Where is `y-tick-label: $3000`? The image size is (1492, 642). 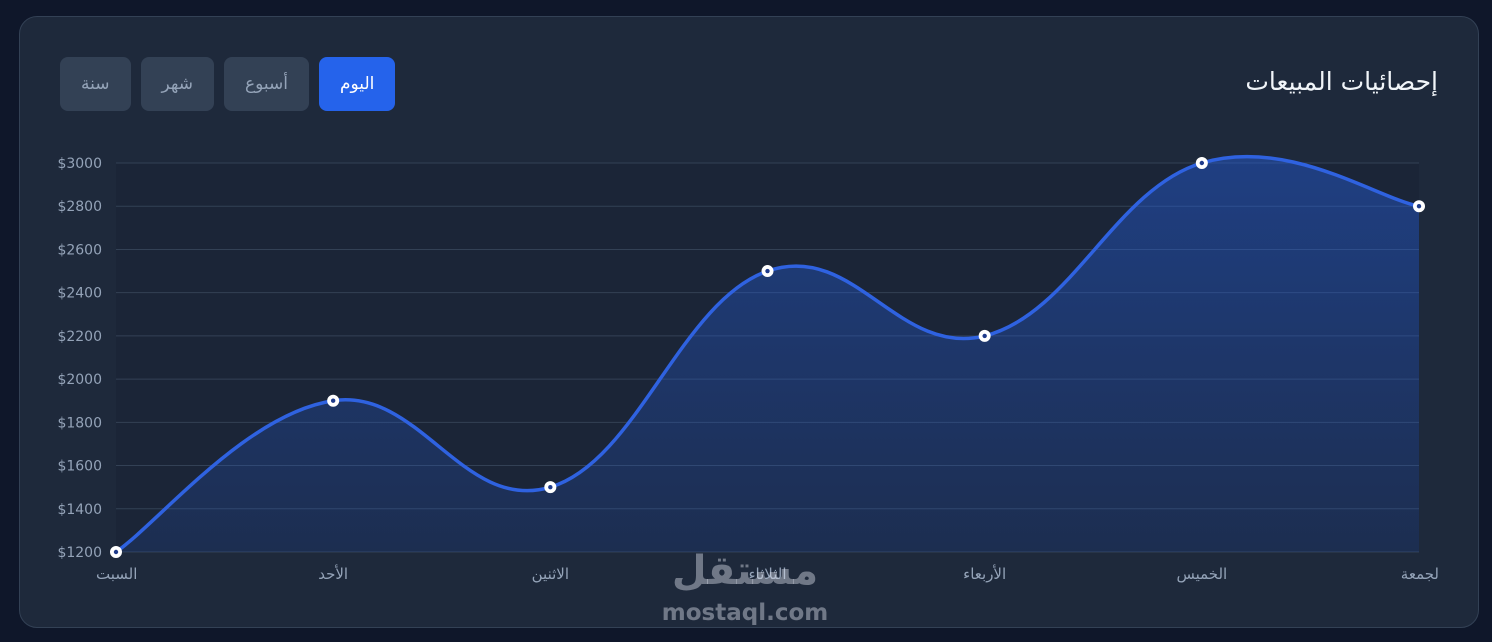
y-tick-label: $3000 is located at coordinates (79, 164).